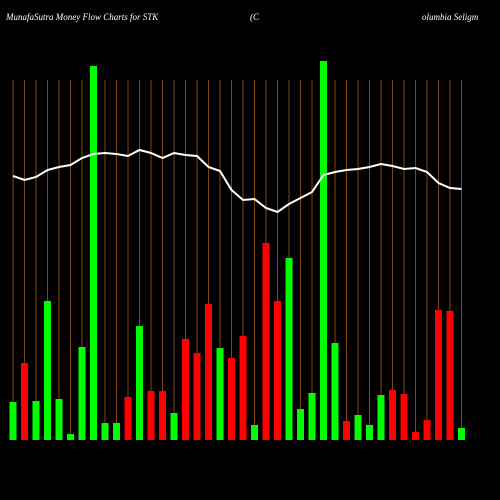 The height and width of the screenshot is (500, 500). Describe the element at coordinates (450, 17) in the screenshot. I see `company-part: olumbia Seligm` at that location.